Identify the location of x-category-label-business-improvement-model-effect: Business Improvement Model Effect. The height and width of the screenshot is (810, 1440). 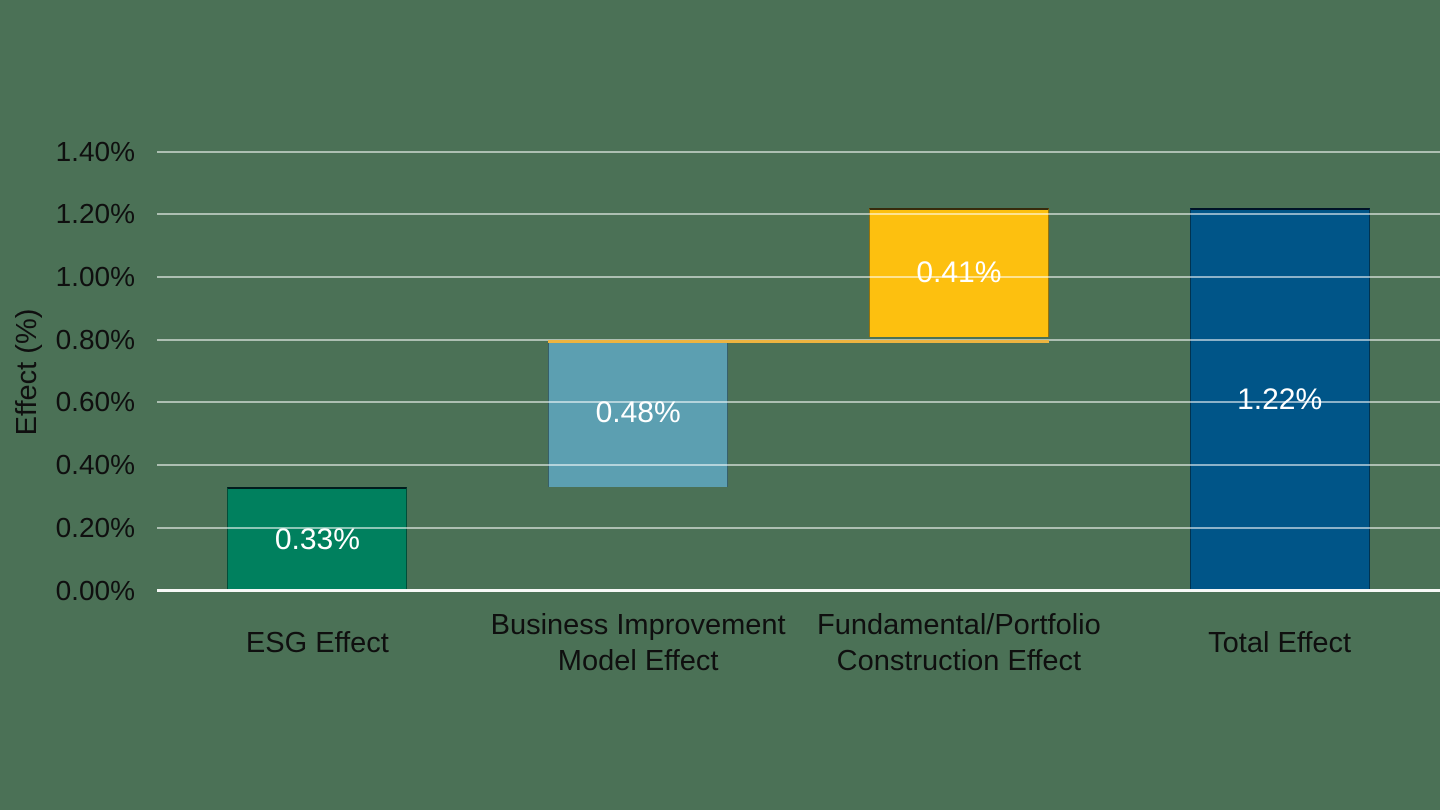
(638, 643).